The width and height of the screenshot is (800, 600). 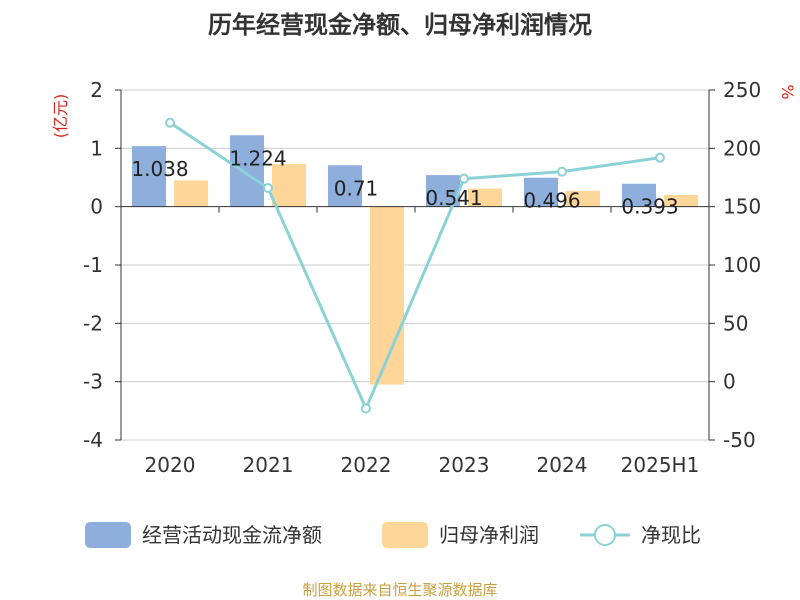 I want to click on left-axis-unit: (亿元), so click(x=60, y=116).